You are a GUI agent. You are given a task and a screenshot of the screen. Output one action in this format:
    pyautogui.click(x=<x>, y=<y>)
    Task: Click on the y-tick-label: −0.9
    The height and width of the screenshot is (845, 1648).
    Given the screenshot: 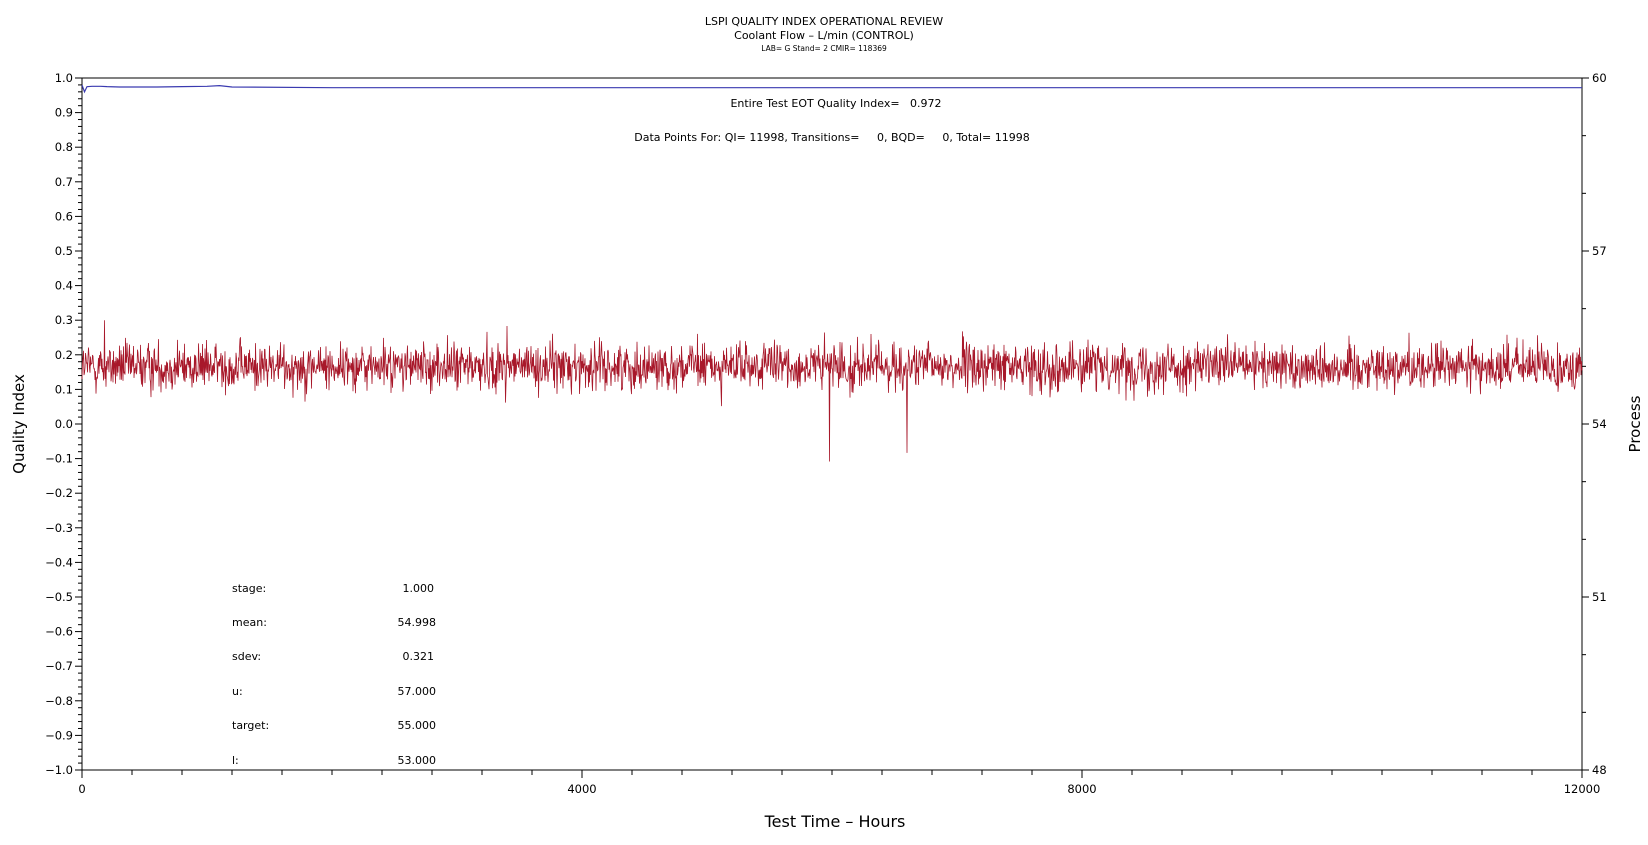 What is the action you would take?
    pyautogui.click(x=59, y=735)
    